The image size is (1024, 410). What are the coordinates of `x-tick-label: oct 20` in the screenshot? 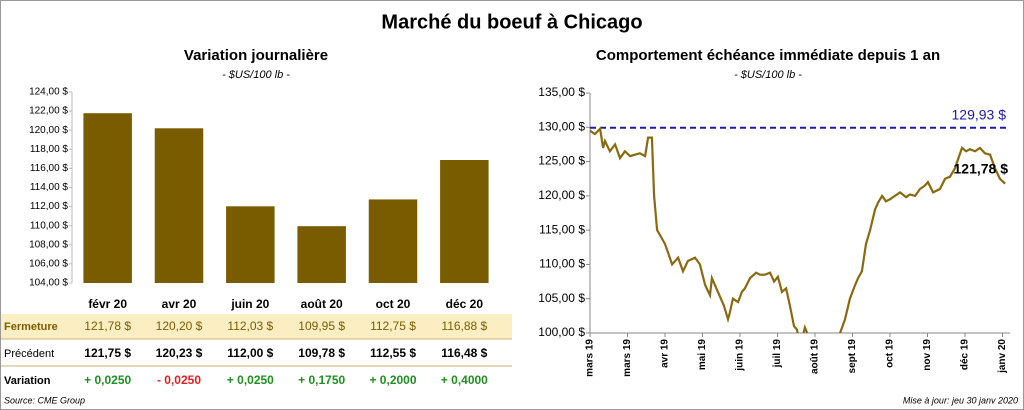 It's located at (393, 304).